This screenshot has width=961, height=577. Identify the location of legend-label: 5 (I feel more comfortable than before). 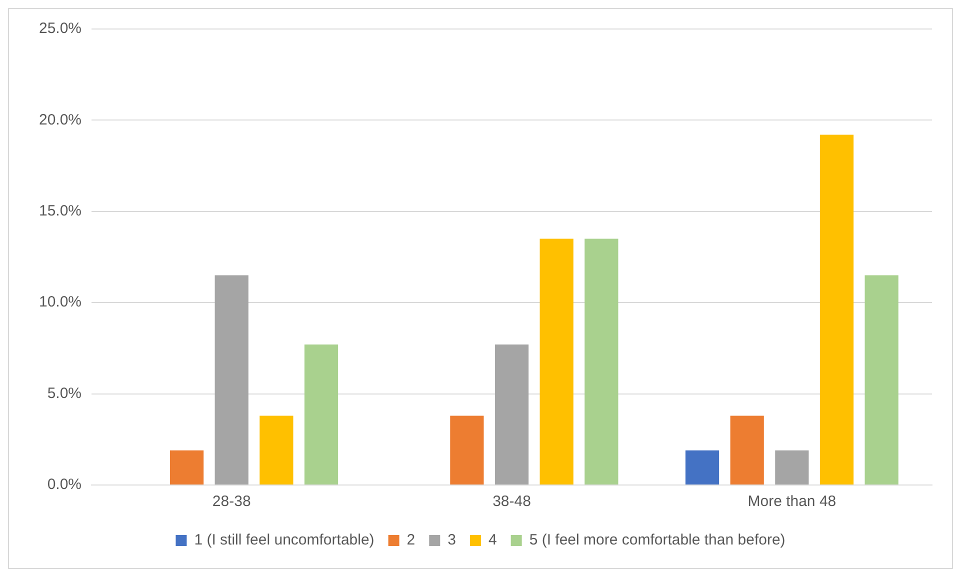
(657, 540).